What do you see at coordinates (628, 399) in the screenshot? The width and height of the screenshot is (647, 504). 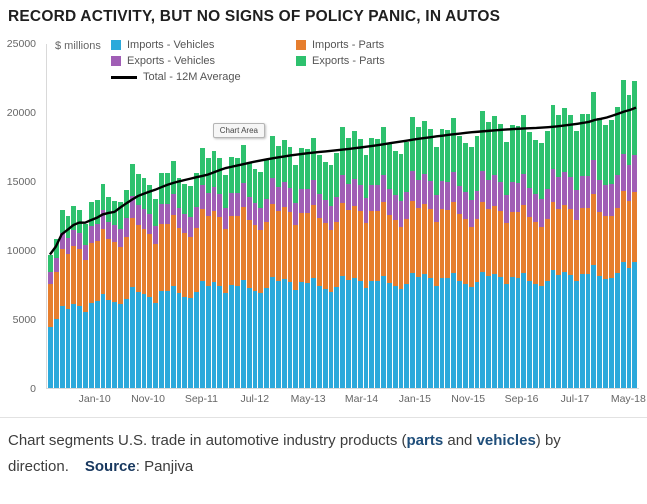 I see `x-tick-label: May-18` at bounding box center [628, 399].